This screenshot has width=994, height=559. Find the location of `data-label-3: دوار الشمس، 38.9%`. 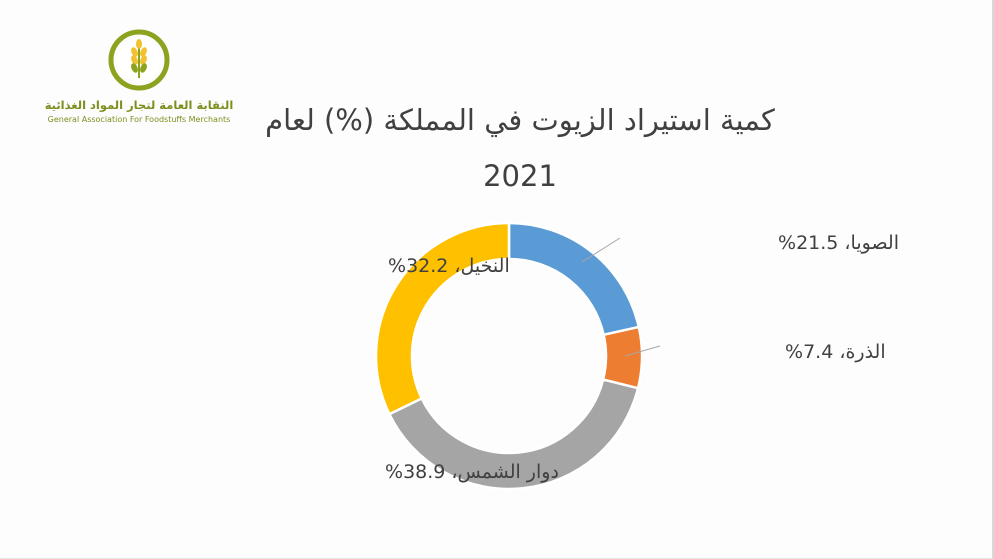

data-label-3: دوار الشمس، 38.9% is located at coordinates (472, 472).